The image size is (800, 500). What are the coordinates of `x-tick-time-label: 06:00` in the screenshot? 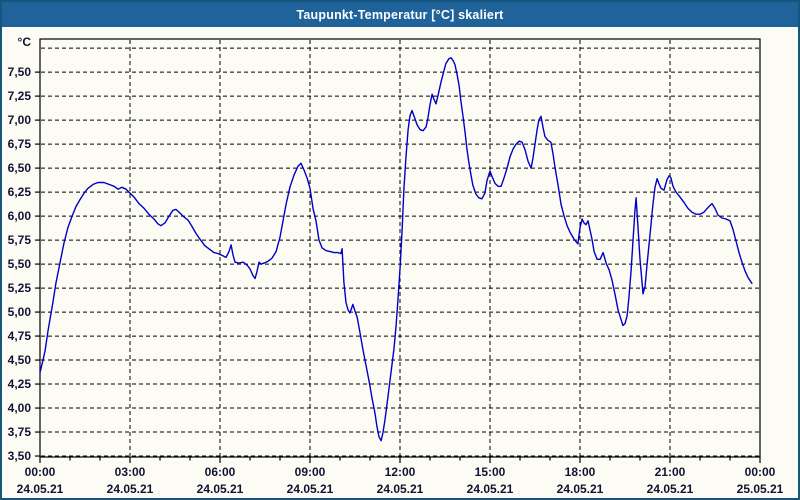 It's located at (220, 472).